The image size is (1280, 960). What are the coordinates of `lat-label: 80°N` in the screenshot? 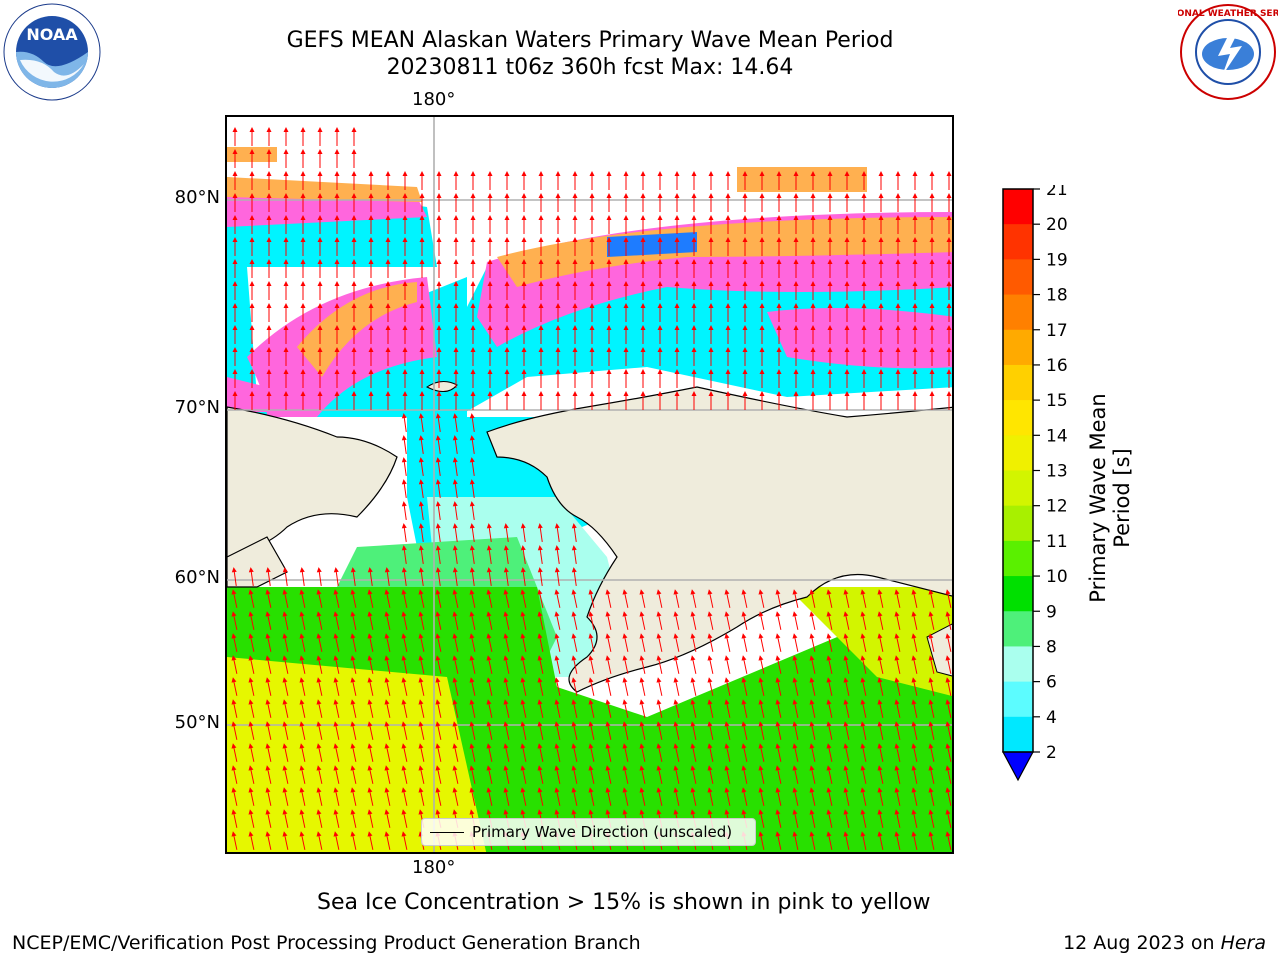 It's located at (197, 197).